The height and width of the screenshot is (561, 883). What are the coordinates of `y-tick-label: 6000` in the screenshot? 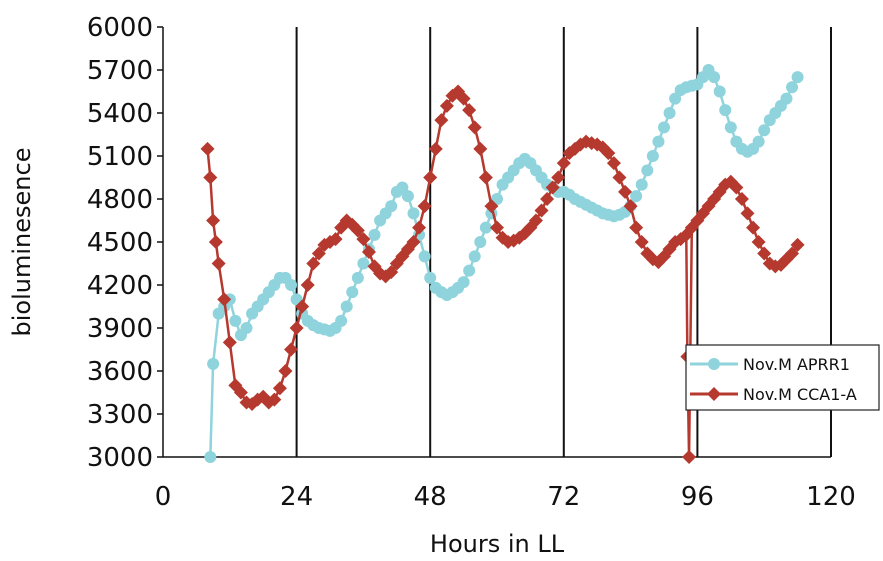 It's located at (120, 28).